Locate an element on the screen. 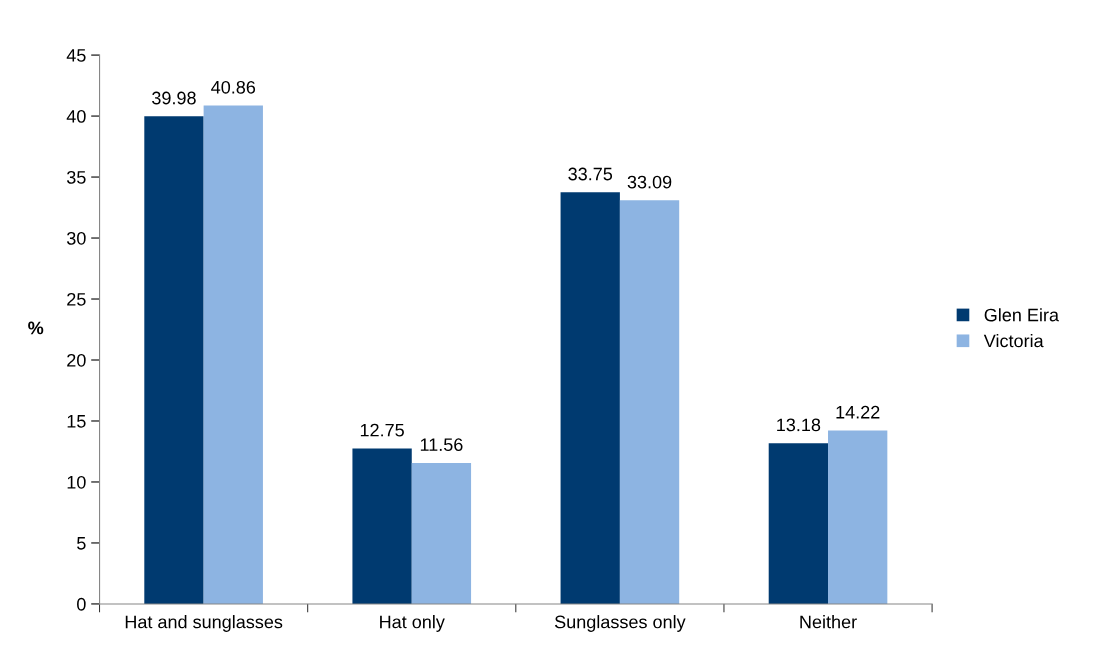 This screenshot has width=1094, height=648. data-label: 14.22 is located at coordinates (858, 412).